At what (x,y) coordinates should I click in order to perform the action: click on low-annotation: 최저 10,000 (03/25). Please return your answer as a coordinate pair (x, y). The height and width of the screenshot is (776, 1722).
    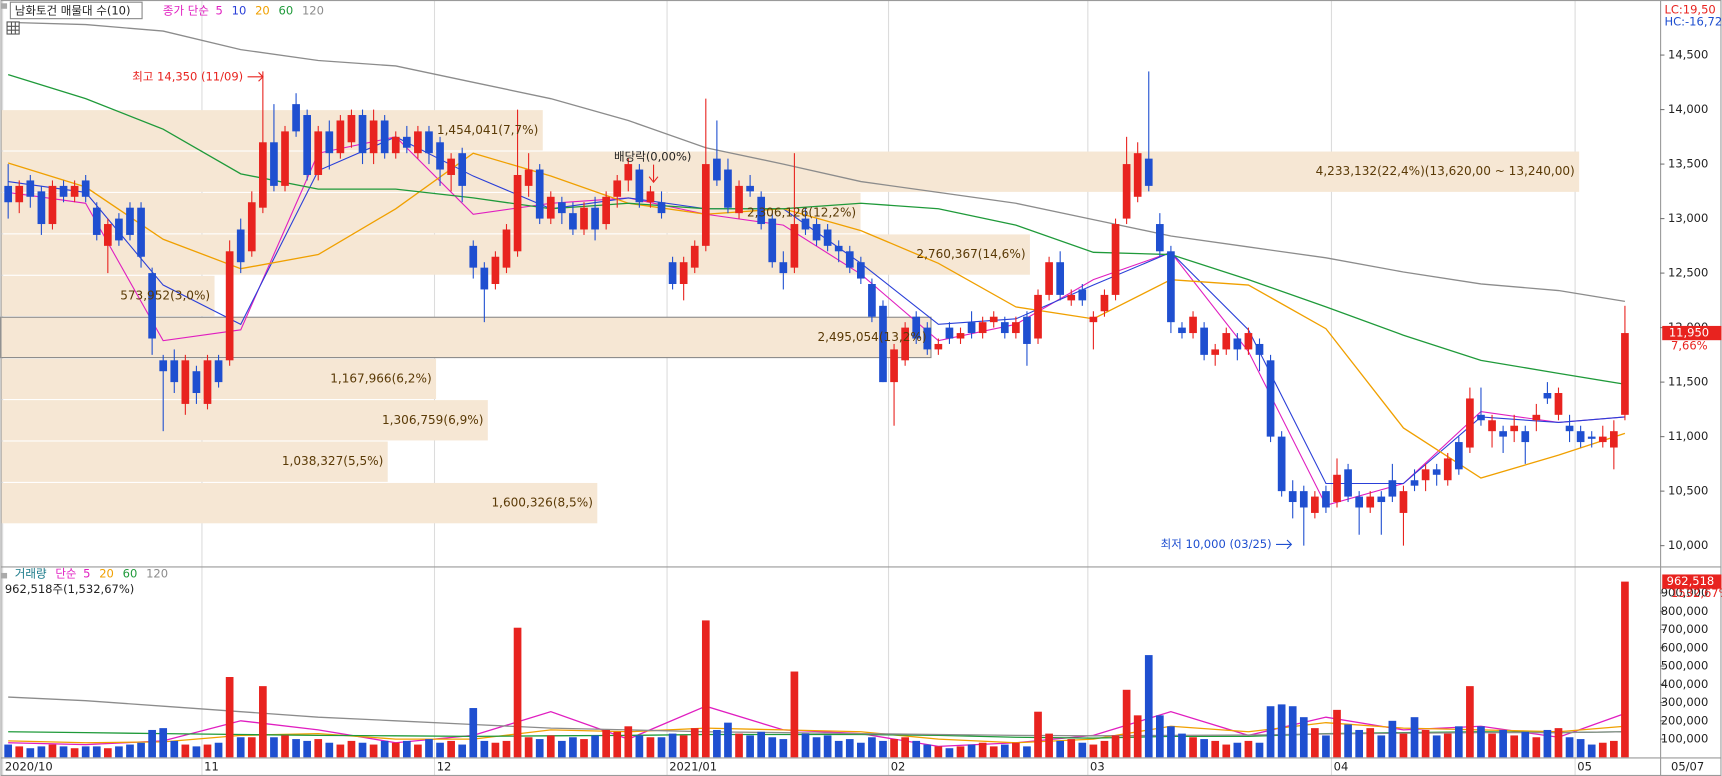
    Looking at the image, I should click on (1216, 544).